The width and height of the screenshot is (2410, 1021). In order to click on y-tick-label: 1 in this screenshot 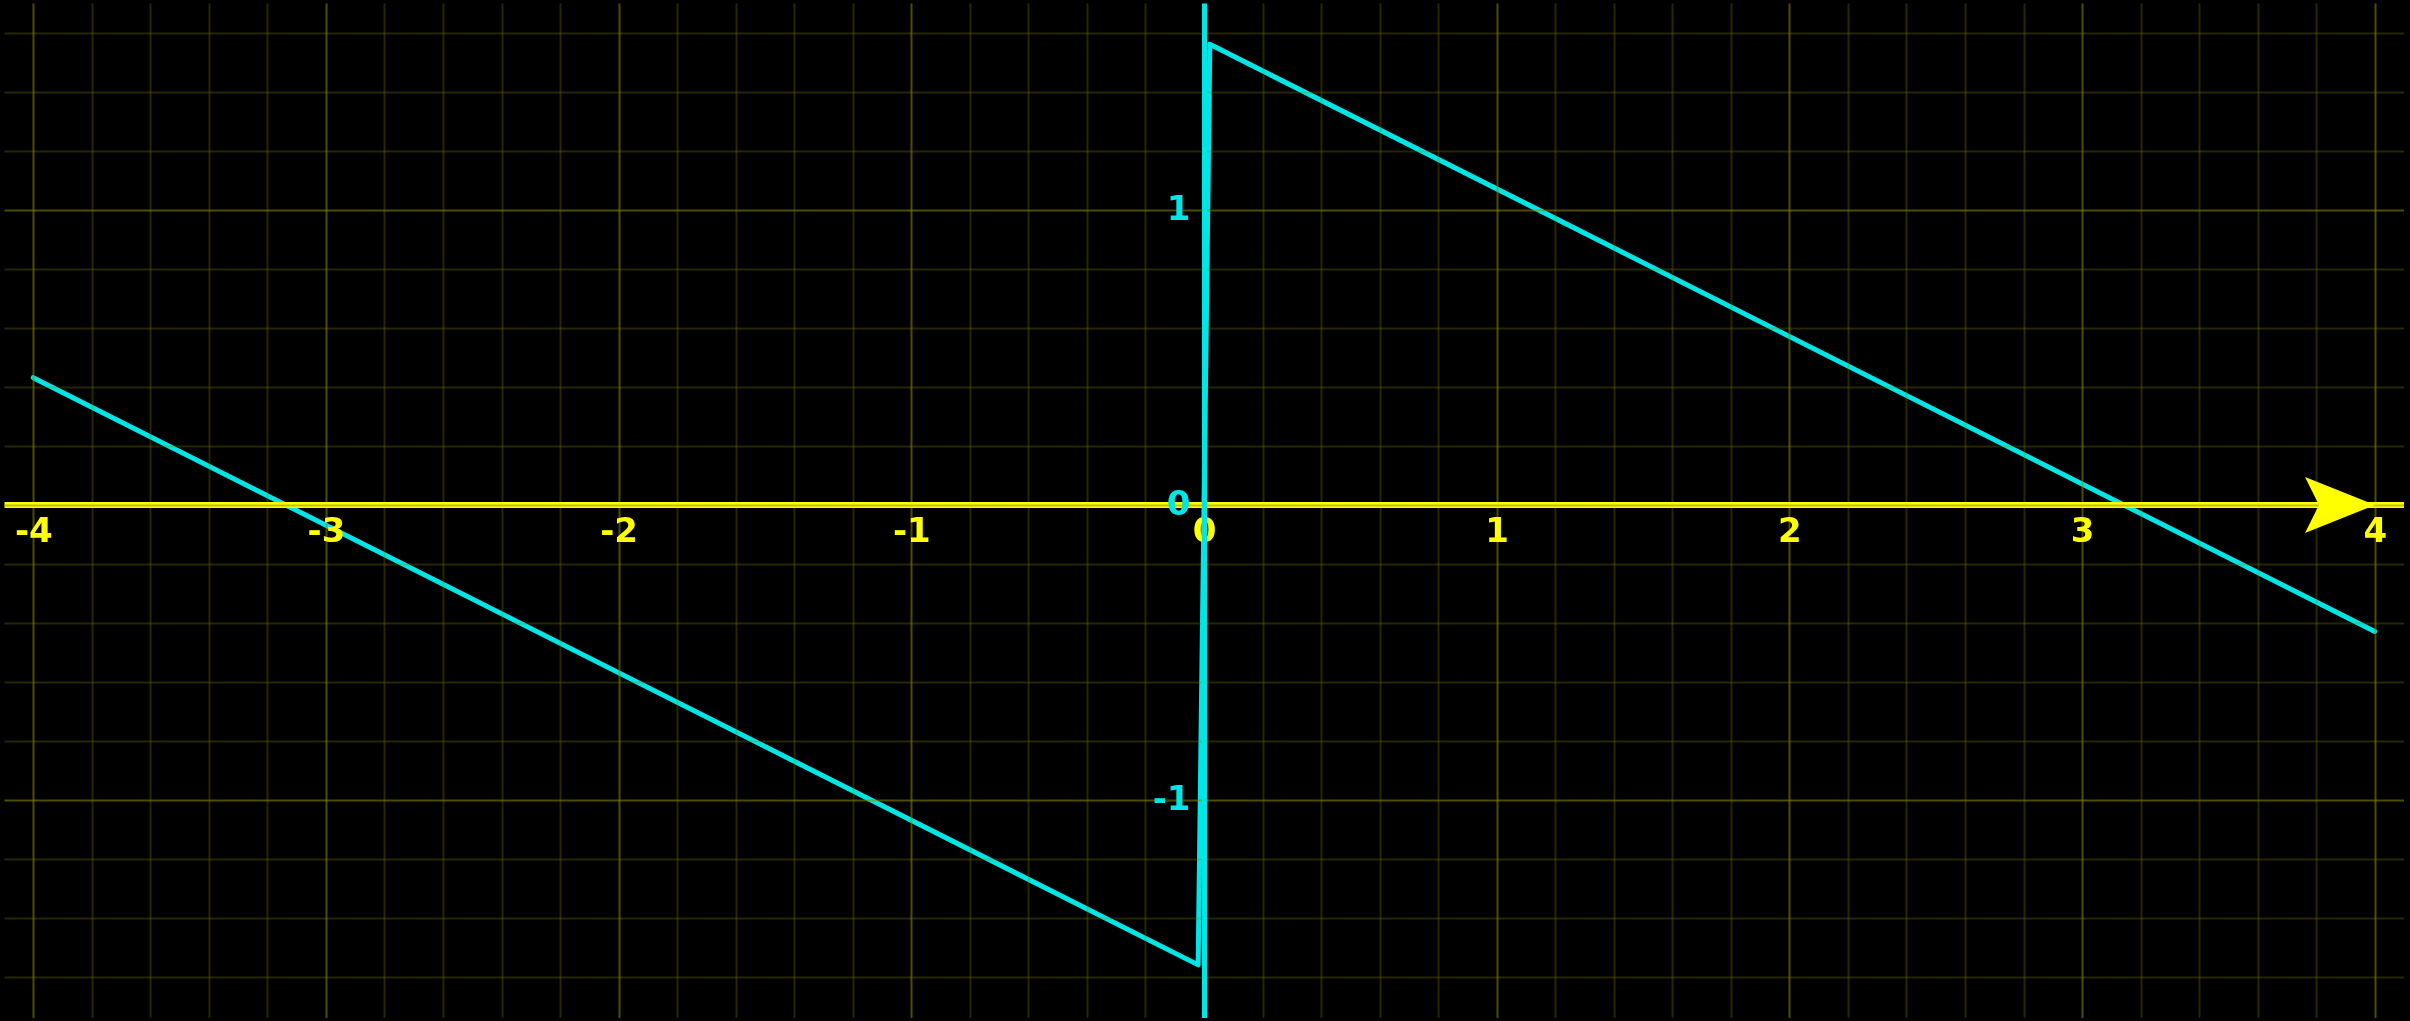, I will do `click(1178, 208)`.